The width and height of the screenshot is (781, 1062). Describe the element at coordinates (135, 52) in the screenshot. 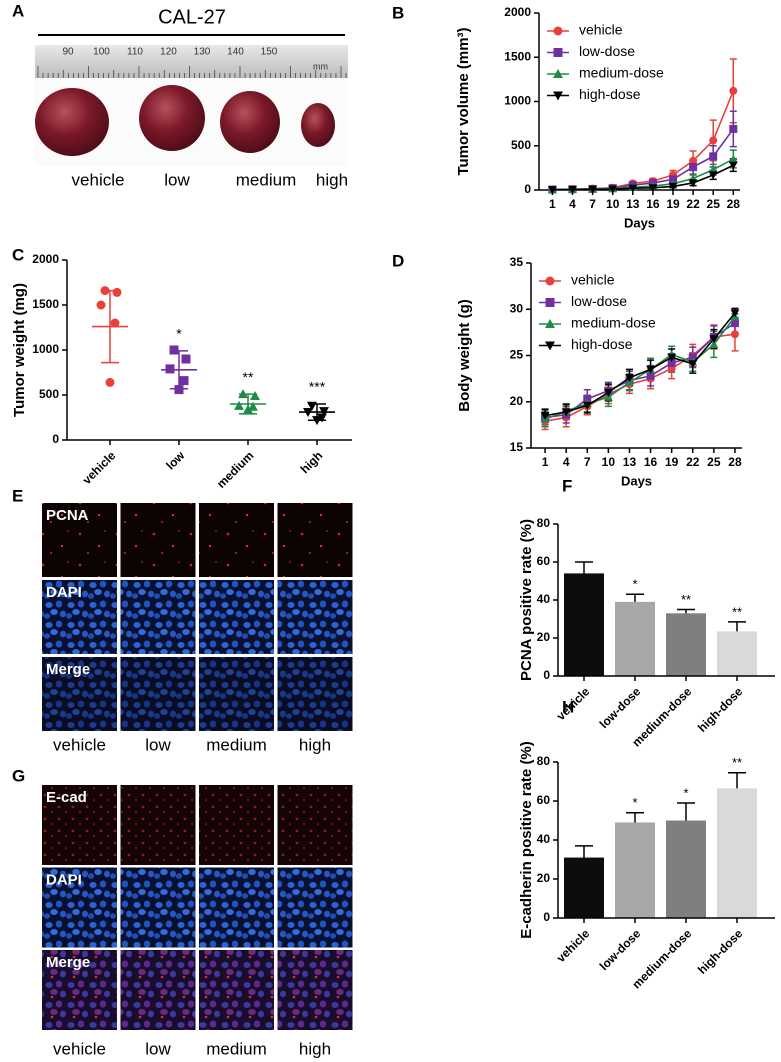

I see `ruler-label: 110` at that location.